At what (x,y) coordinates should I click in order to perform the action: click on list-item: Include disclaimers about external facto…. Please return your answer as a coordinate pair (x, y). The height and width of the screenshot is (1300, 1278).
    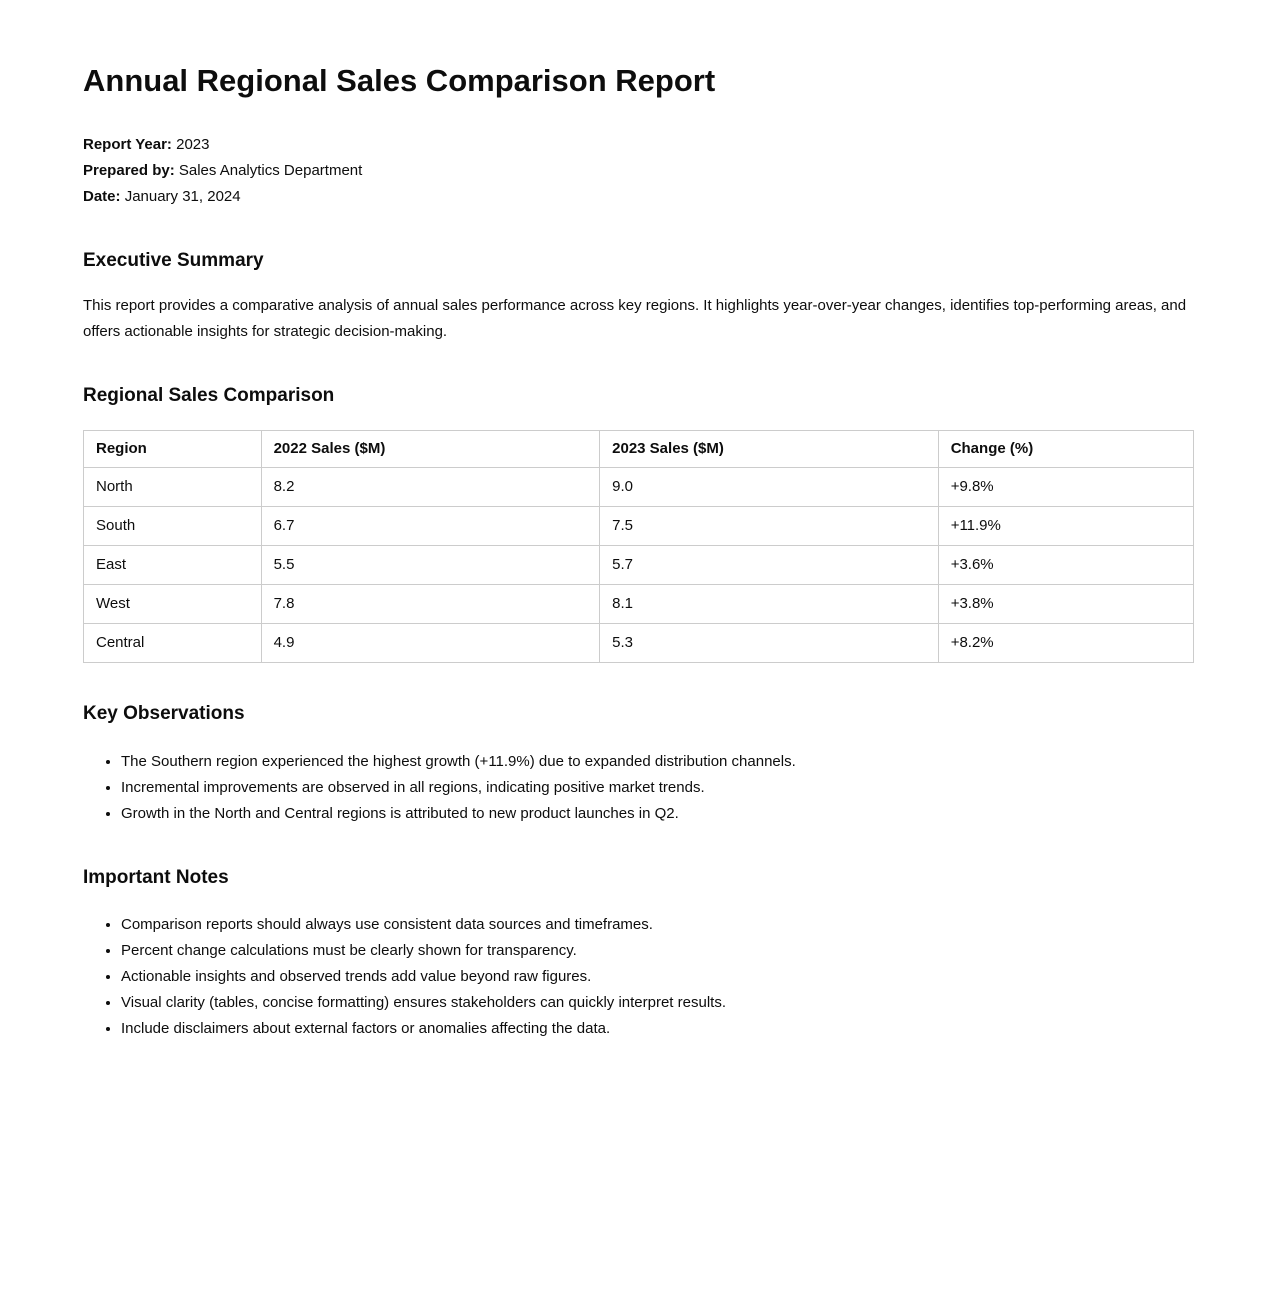
    Looking at the image, I should click on (657, 1029).